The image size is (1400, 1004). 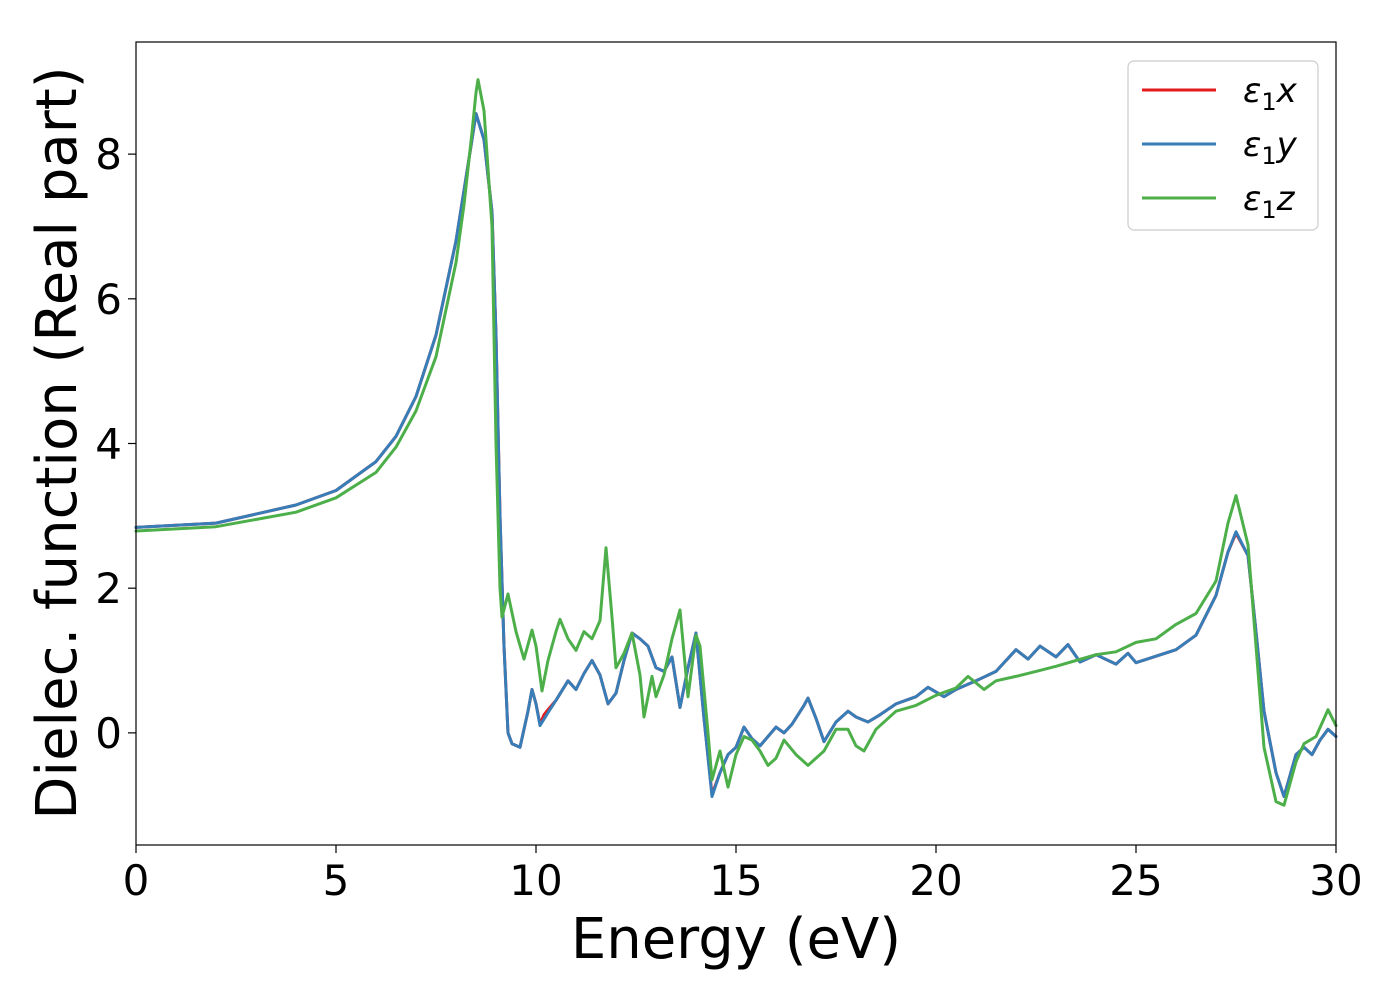 I want to click on y-axis-title: Dielec. function (Real part), so click(x=57, y=442).